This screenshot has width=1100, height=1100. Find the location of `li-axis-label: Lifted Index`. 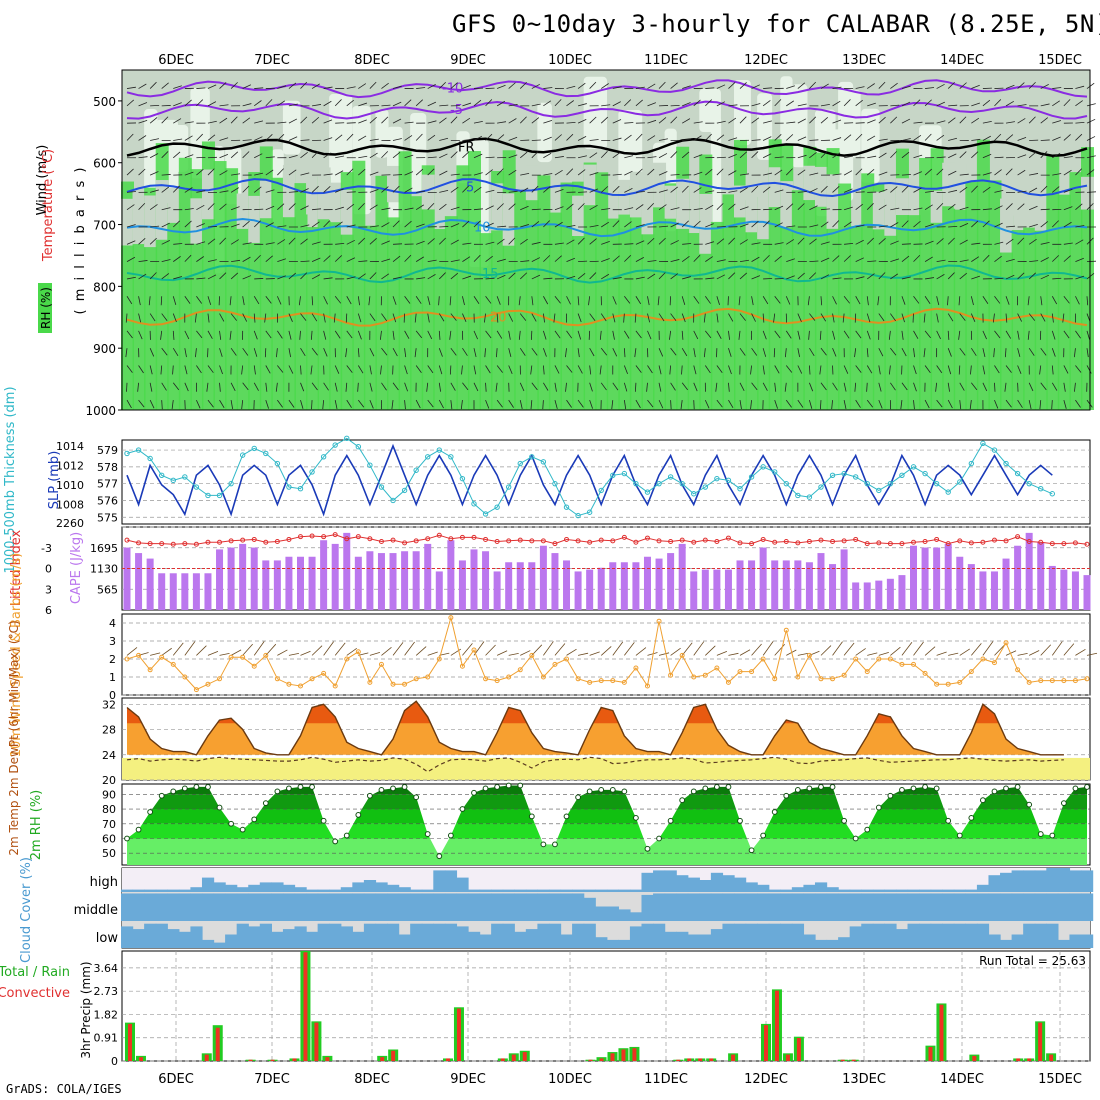

li-axis-label: Lifted Index is located at coordinates (16, 567).